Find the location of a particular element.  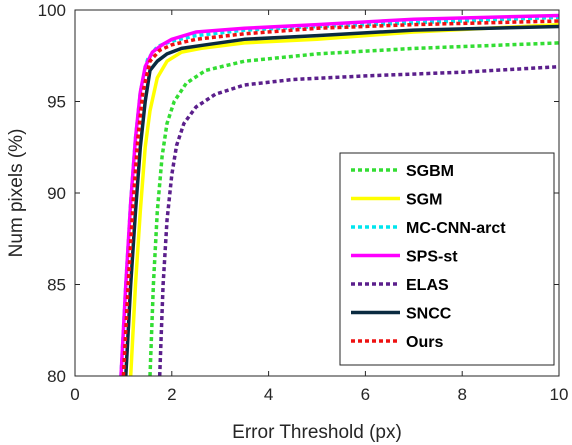

legend-label: SPS-st is located at coordinates (432, 257).